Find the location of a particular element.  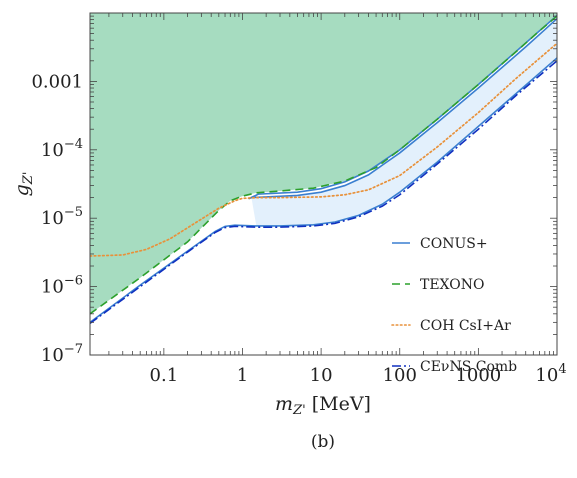

x-axis-label-sub: Z' is located at coordinates (299, 410).